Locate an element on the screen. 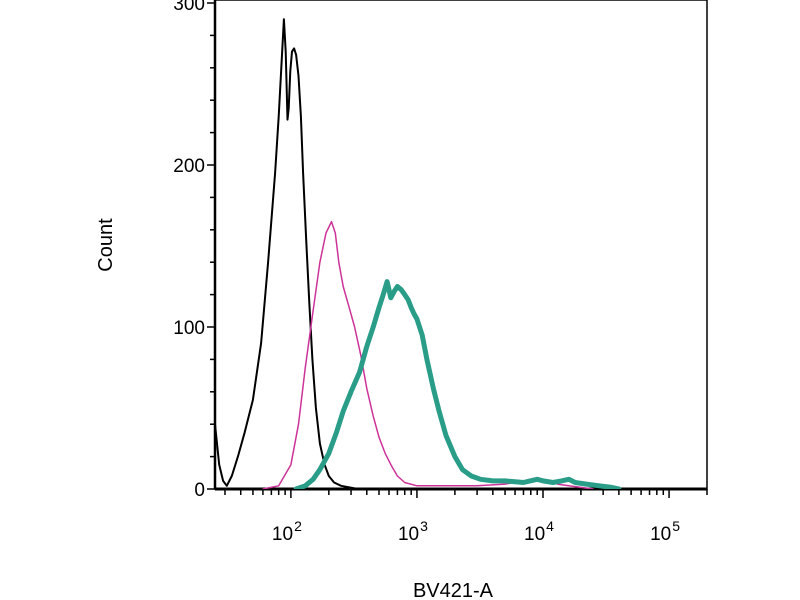 The image size is (800, 600). x-tick-label: 10⁵ is located at coordinates (665, 531).